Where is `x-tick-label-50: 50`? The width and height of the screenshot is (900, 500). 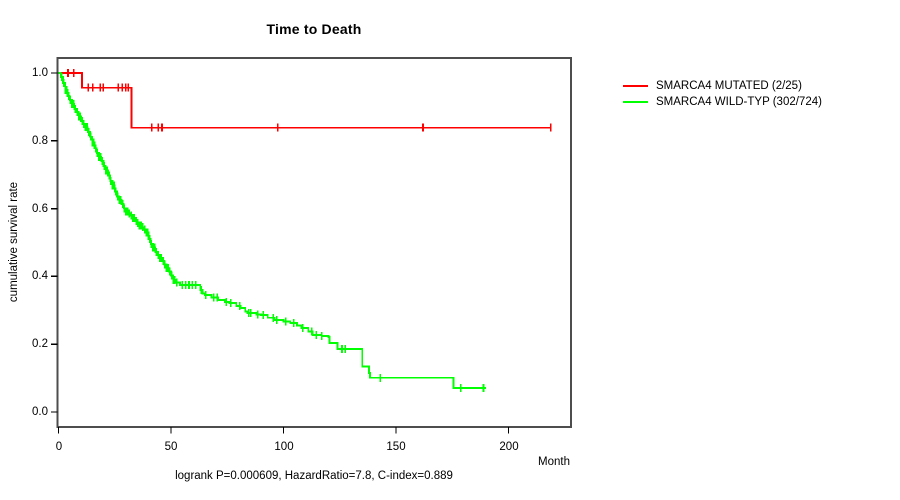
x-tick-label-50: 50 is located at coordinates (171, 447).